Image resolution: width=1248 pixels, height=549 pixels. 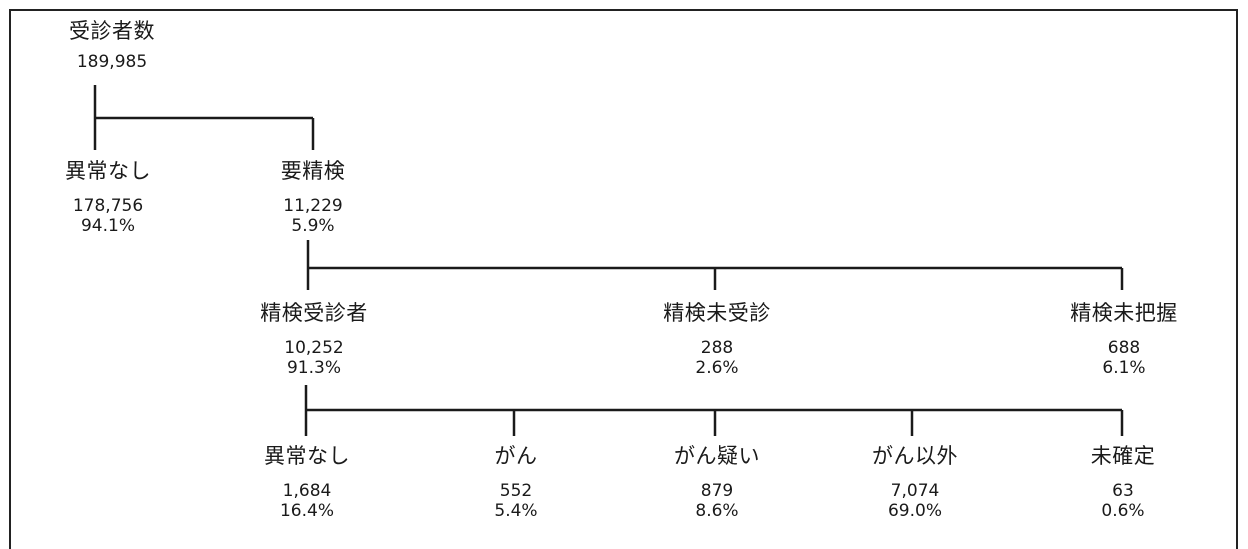 I want to click on node-needs-followup: 要精検 11,229 5.9%, so click(x=313, y=197).